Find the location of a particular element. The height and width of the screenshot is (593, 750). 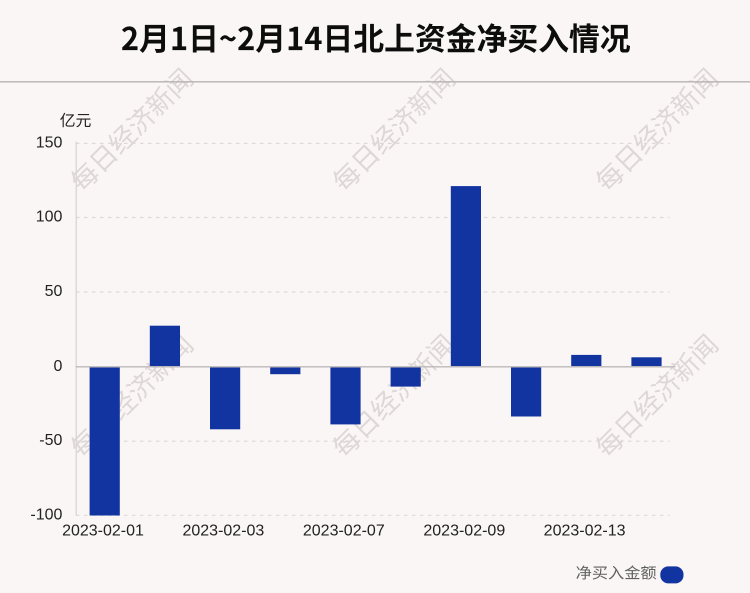

svg-text: 2023-02-01 is located at coordinates (103, 531).